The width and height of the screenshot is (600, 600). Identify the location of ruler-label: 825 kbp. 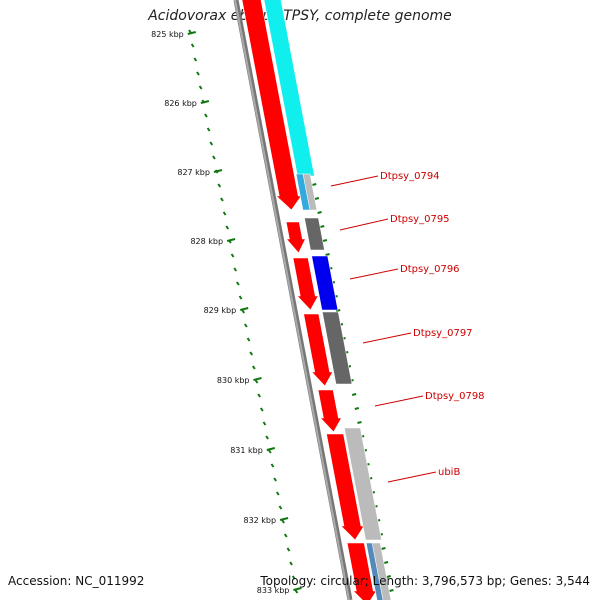
(167, 34).